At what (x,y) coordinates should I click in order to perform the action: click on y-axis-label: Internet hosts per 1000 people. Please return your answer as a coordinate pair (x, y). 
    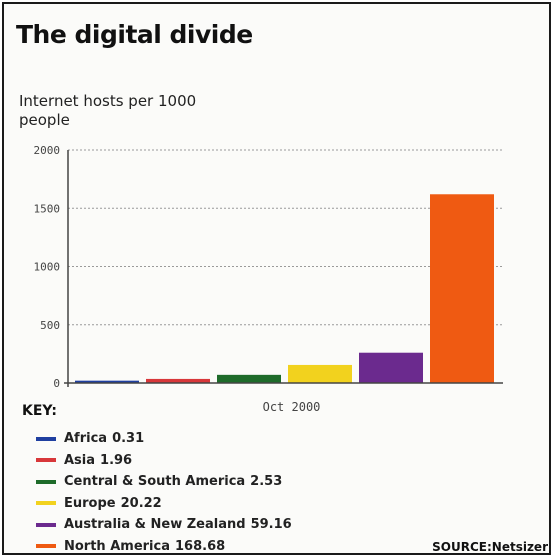
    Looking at the image, I should click on (108, 110).